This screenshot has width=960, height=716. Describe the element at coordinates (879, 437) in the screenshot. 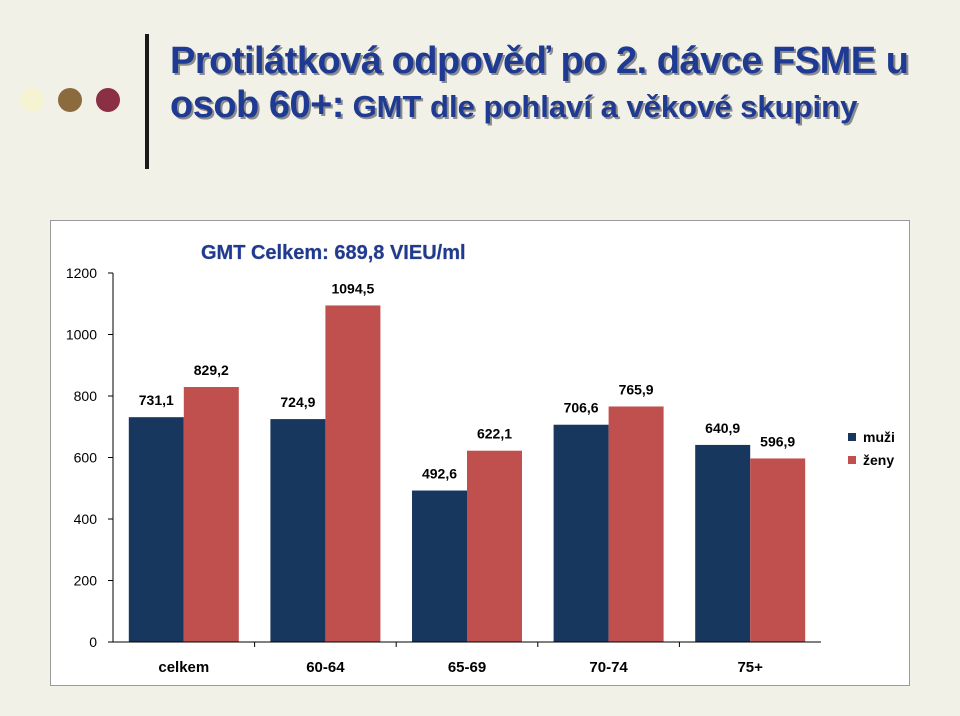

I see `legend-label: muži` at that location.